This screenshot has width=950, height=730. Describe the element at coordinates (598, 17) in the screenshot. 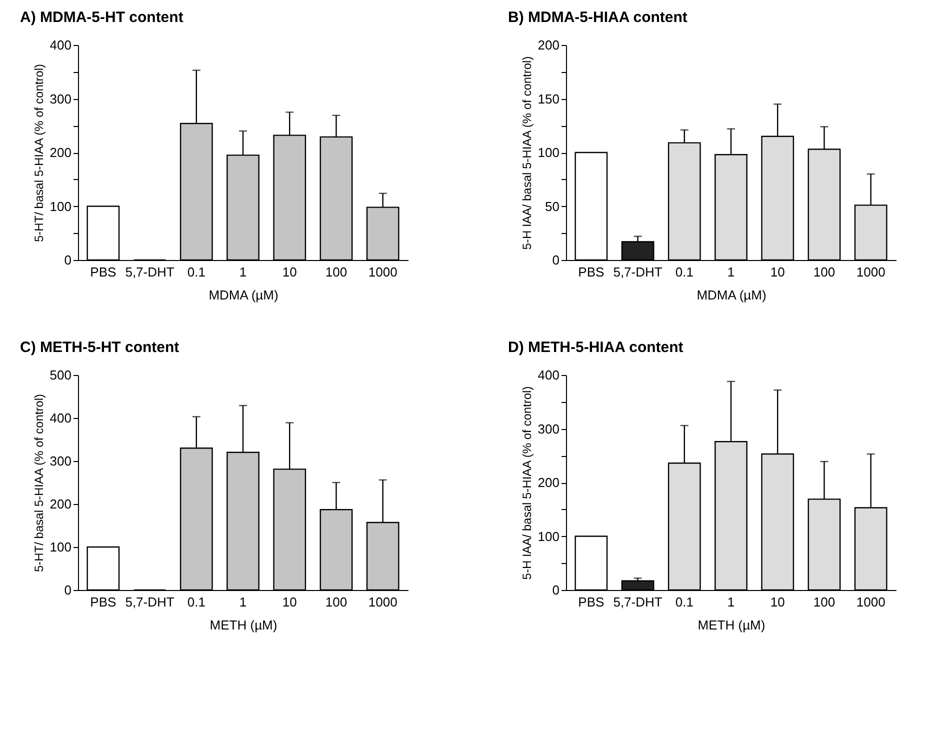

I see `chart-title: B) MDMA-5-HIAA content` at that location.